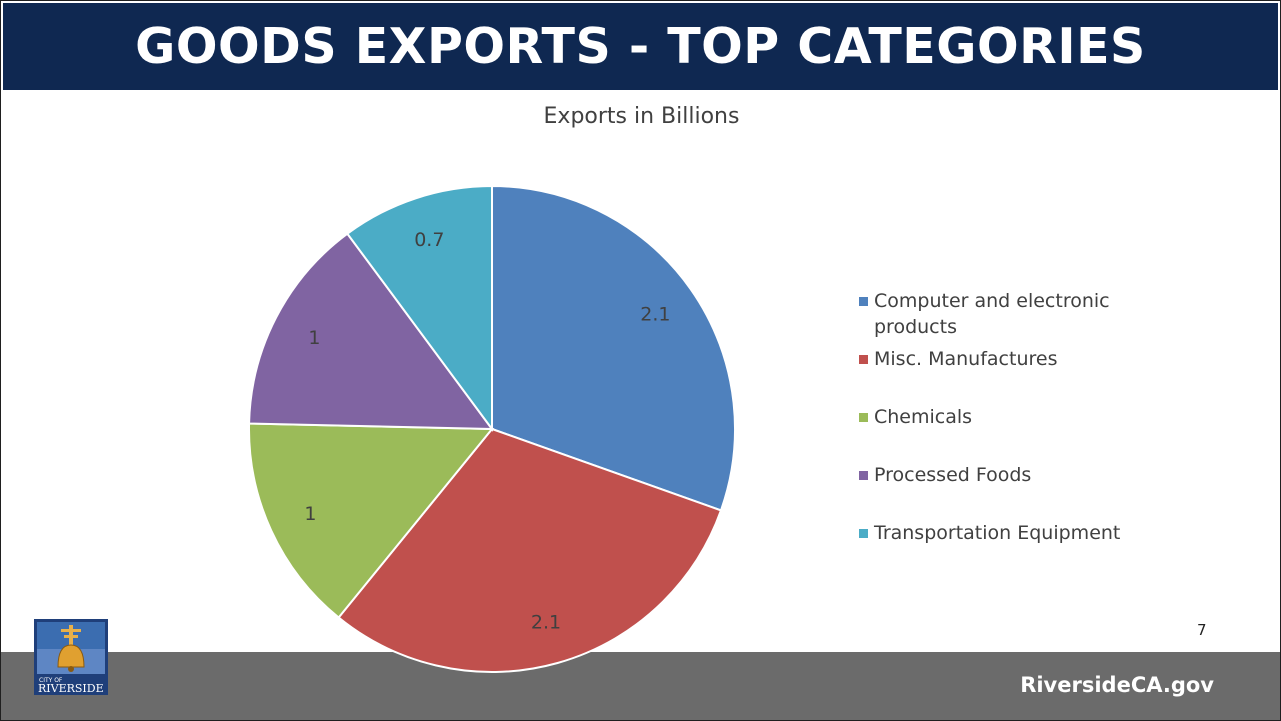 This screenshot has height=721, width=1281. I want to click on legend-item: Processed Foods, so click(1006, 475).